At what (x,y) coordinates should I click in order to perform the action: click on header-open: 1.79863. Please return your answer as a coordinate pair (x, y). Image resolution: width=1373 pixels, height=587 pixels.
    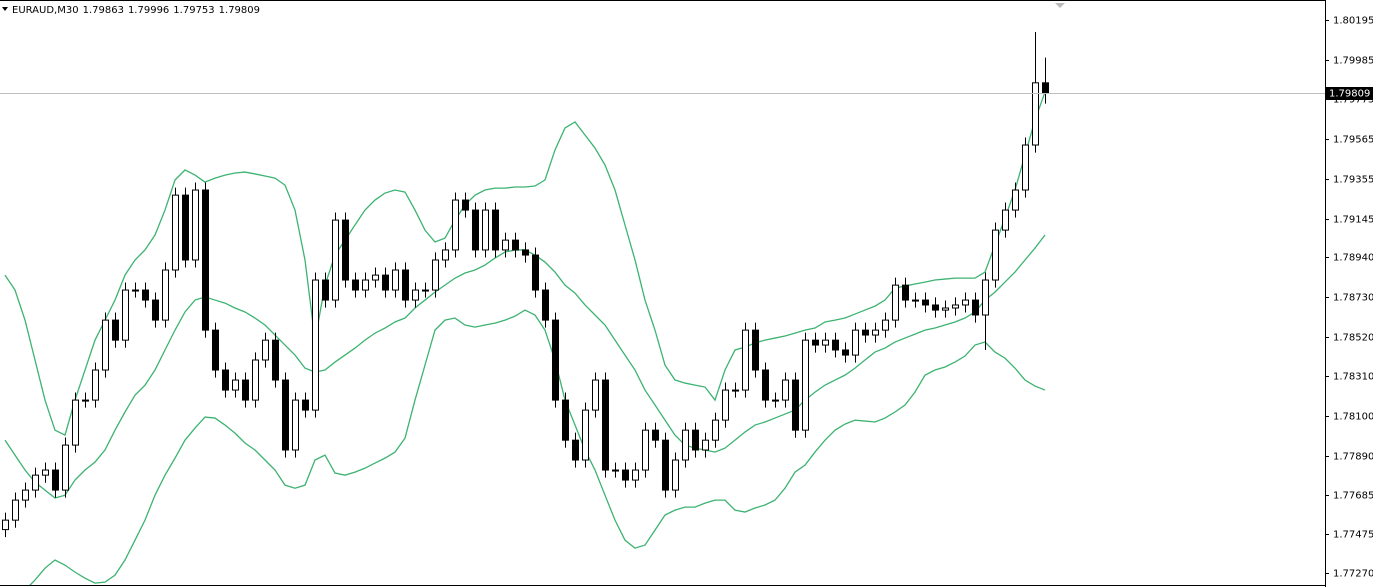
    Looking at the image, I should click on (103, 10).